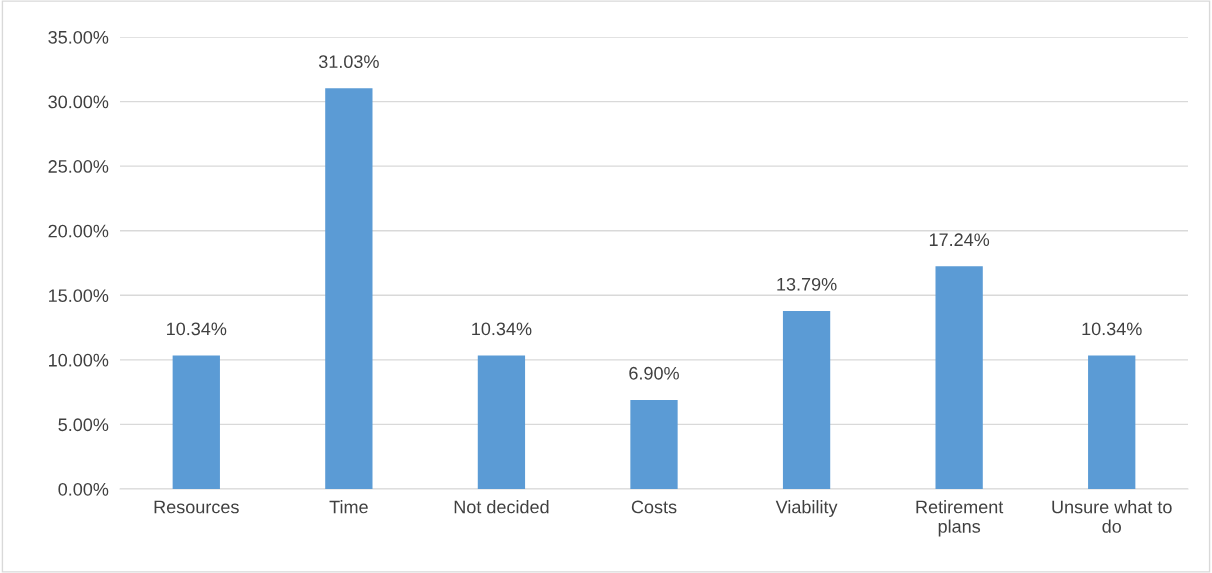 This screenshot has width=1212, height=573. What do you see at coordinates (654, 373) in the screenshot?
I see `data-label: 6.90%` at bounding box center [654, 373].